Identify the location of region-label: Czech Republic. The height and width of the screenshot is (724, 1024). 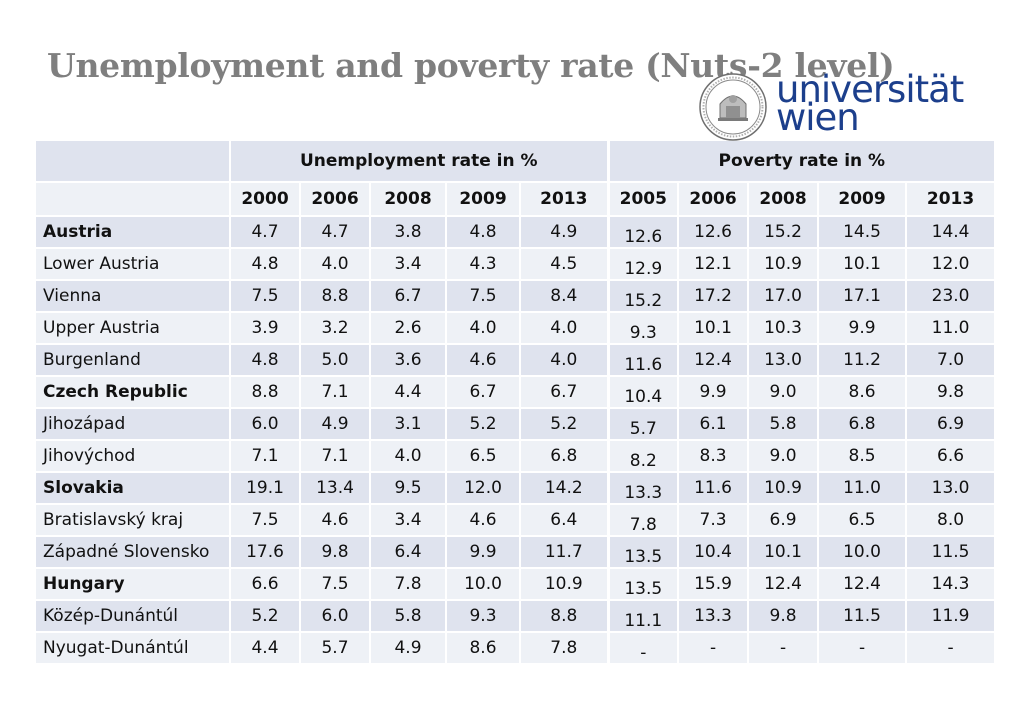
(133, 392).